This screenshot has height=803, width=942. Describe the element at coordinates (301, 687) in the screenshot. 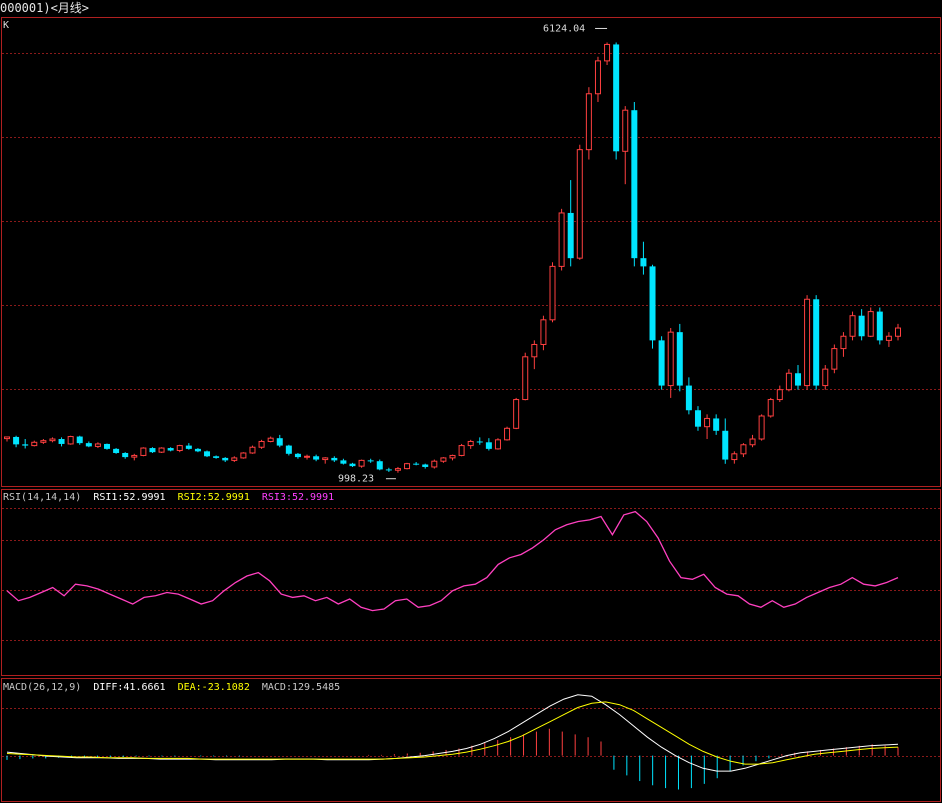

I see `macd-value: MACD:129.5485` at that location.